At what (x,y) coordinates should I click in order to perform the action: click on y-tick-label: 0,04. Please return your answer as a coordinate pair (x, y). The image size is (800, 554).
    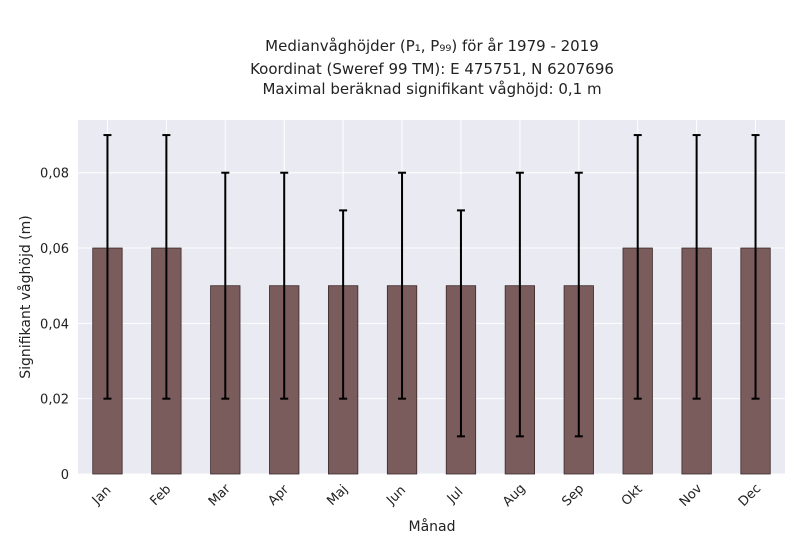
    Looking at the image, I should click on (54, 324).